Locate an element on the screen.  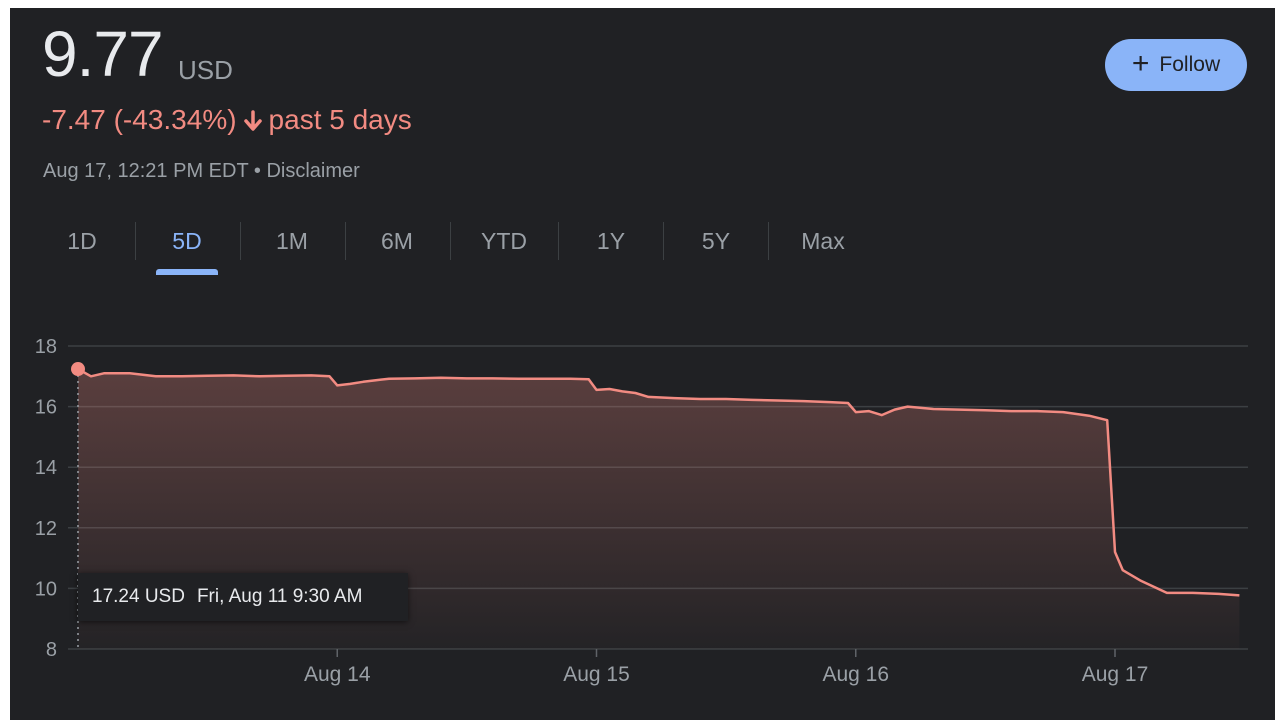
currency-label: USD is located at coordinates (205, 70).